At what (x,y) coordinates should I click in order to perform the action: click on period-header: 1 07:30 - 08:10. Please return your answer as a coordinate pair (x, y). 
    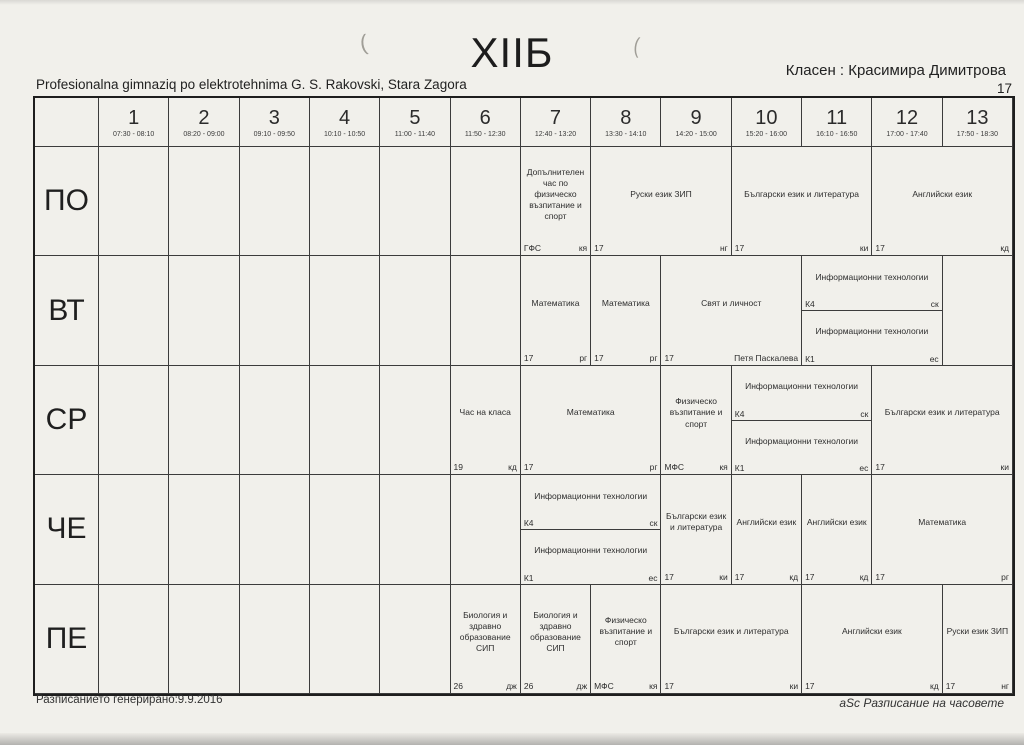
    Looking at the image, I should click on (134, 122).